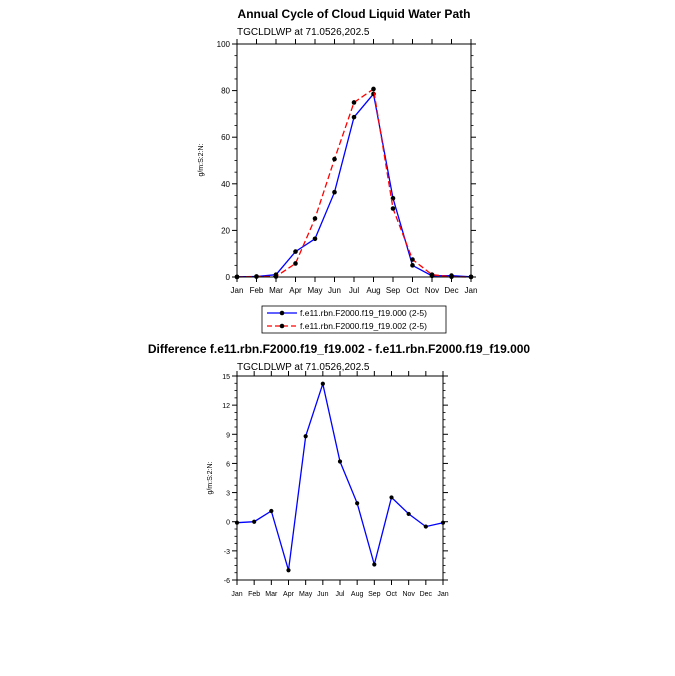 This screenshot has width=675, height=676. What do you see at coordinates (228, 435) in the screenshot?
I see `y-tick-label: 9` at bounding box center [228, 435].